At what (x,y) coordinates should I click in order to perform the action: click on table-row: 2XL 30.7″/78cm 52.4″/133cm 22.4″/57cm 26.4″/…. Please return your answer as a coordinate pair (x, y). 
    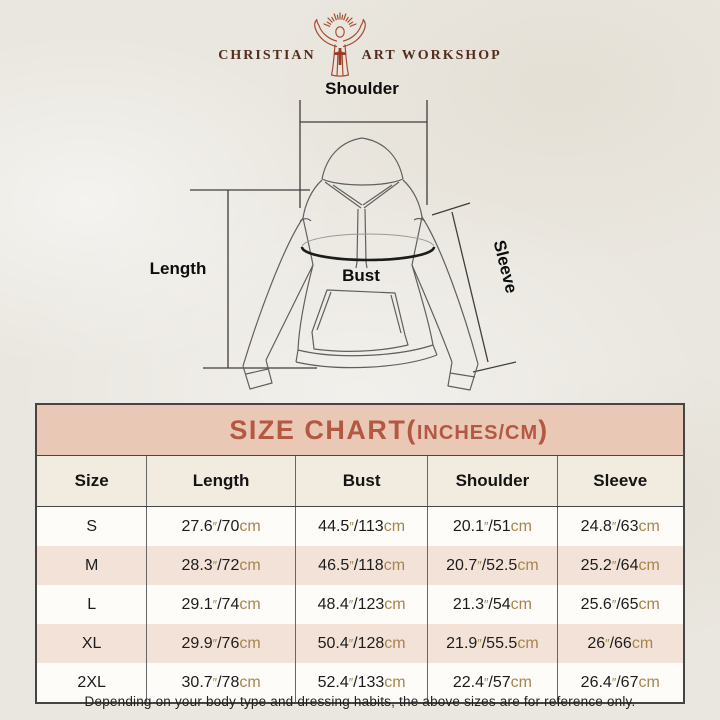
    Looking at the image, I should click on (360, 682).